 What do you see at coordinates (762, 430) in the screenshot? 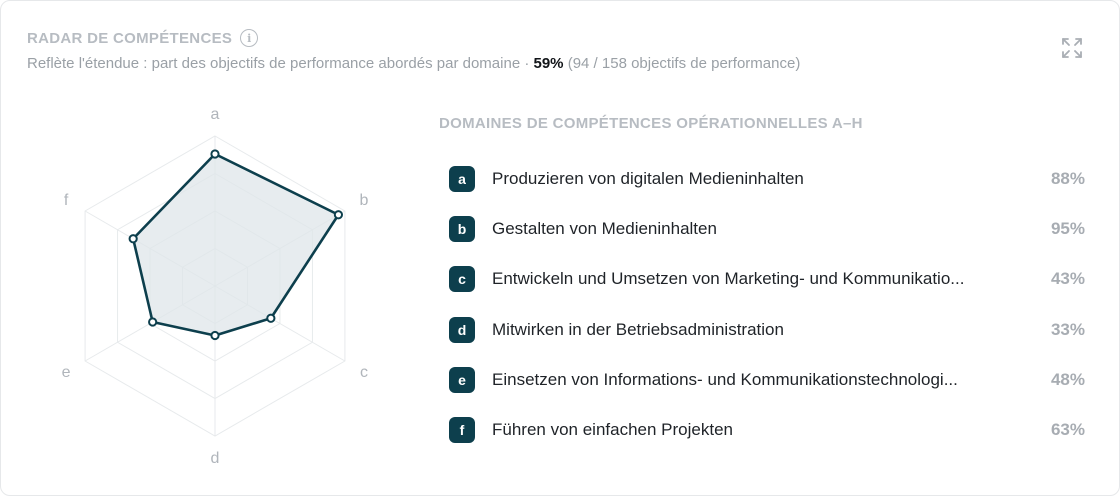
I see `legend-item-f: f Führen von einfachen Projekten 63%` at bounding box center [762, 430].